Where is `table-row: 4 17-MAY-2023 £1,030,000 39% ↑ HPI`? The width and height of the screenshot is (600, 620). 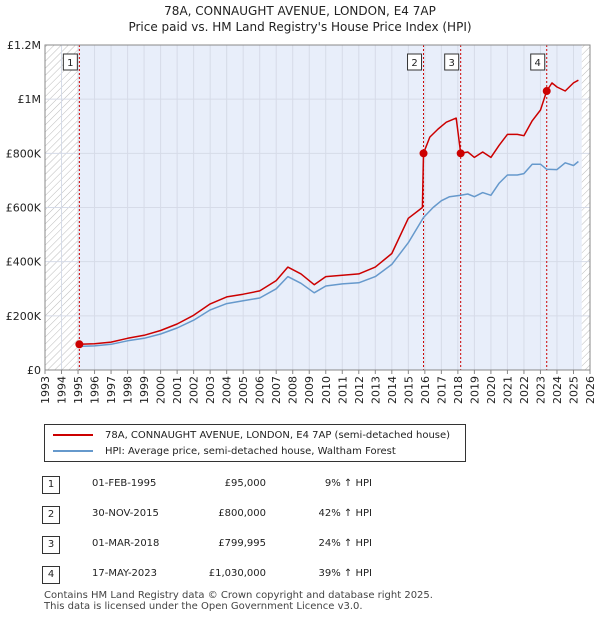
table-row: 4 17-MAY-2023 £1,030,000 39% ↑ HPI is located at coordinates (242, 575).